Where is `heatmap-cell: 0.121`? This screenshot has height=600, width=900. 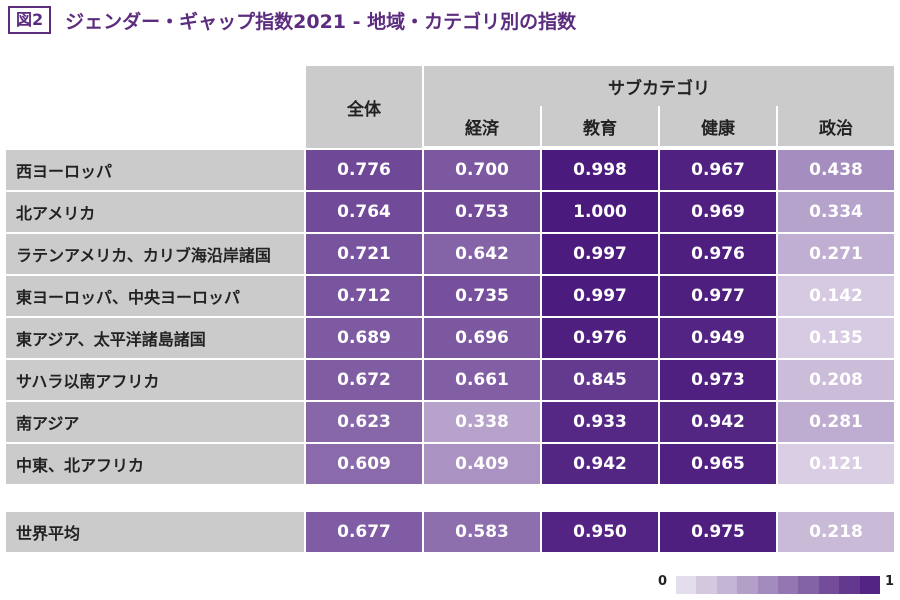 heatmap-cell: 0.121 is located at coordinates (836, 464).